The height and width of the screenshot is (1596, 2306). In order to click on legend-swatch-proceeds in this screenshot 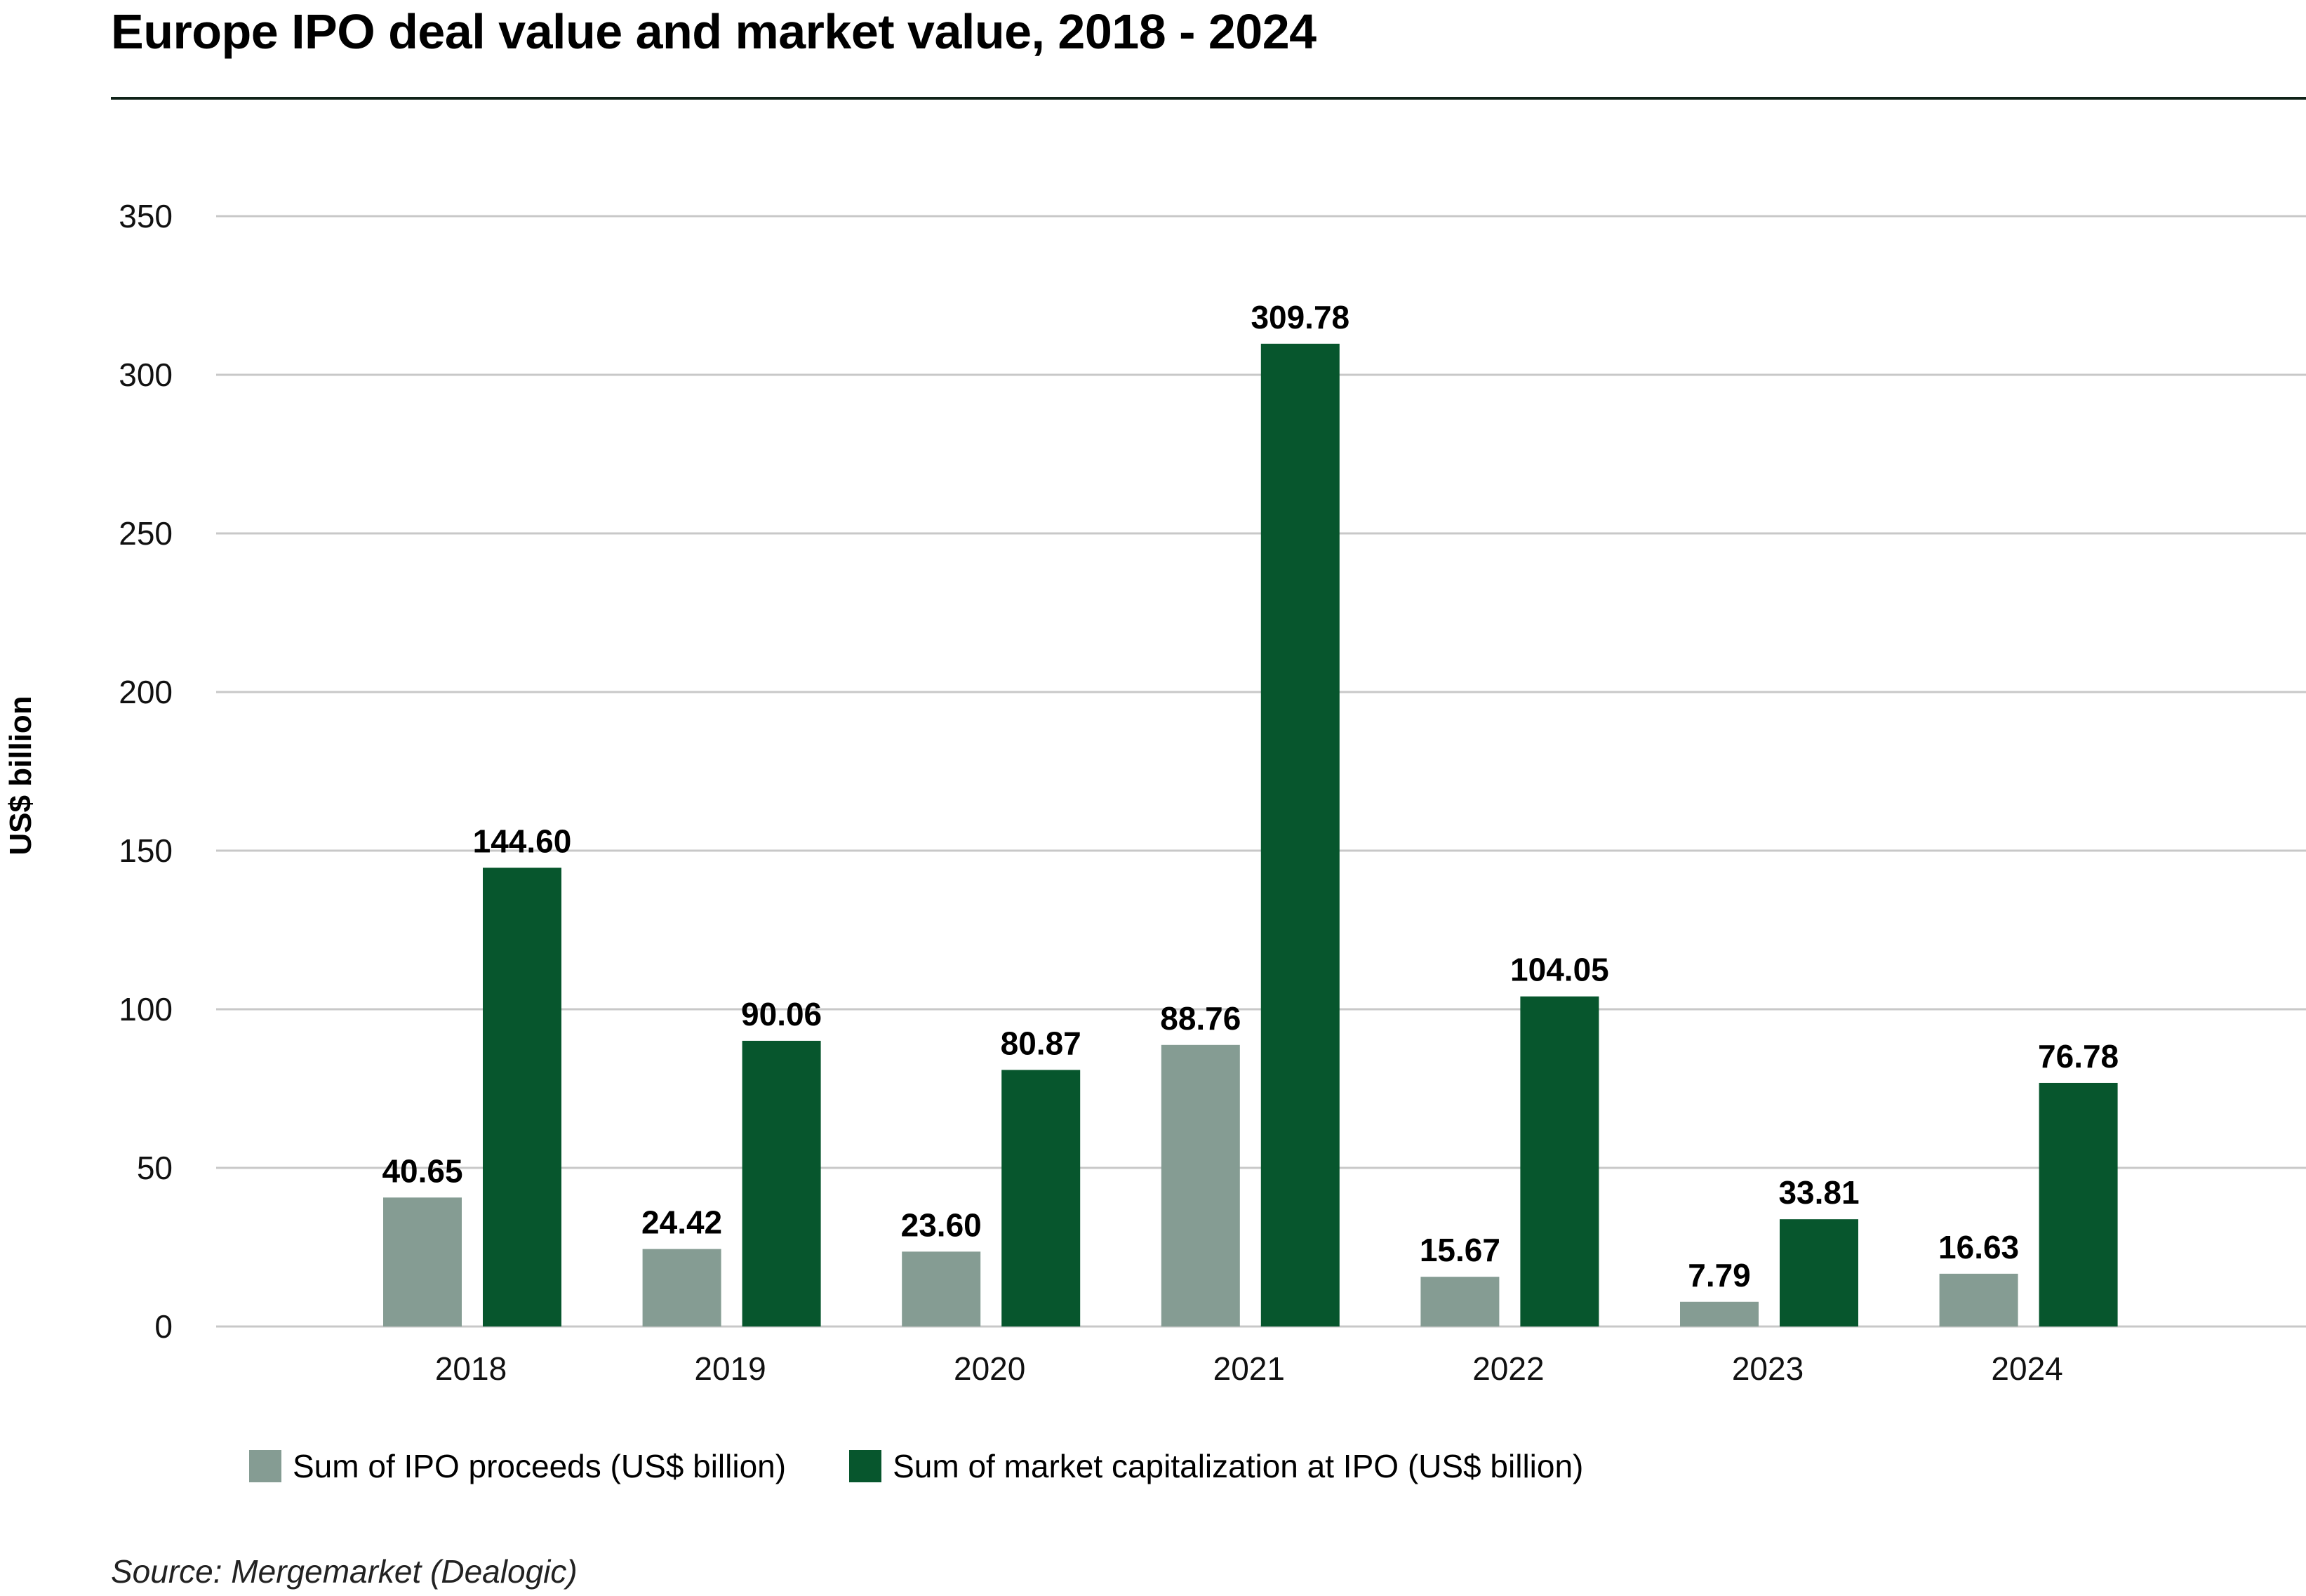, I will do `click(265, 1466)`.